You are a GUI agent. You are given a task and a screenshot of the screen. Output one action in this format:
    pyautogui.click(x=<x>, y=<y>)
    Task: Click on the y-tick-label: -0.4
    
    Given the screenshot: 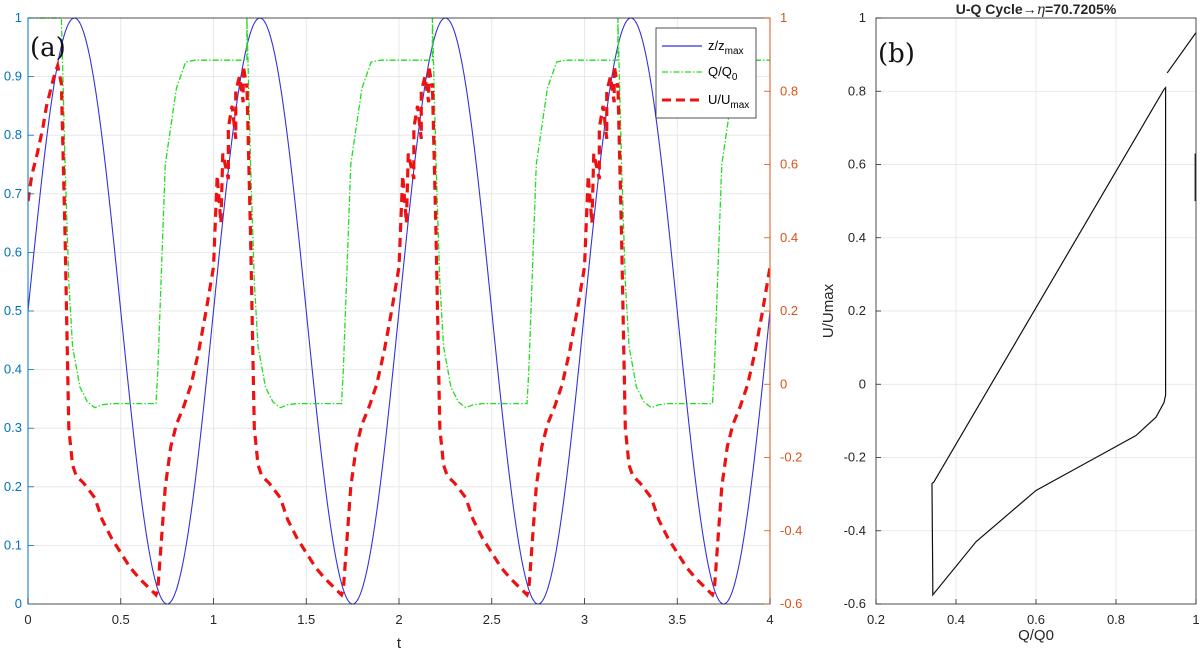 What is the action you would take?
    pyautogui.click(x=855, y=530)
    